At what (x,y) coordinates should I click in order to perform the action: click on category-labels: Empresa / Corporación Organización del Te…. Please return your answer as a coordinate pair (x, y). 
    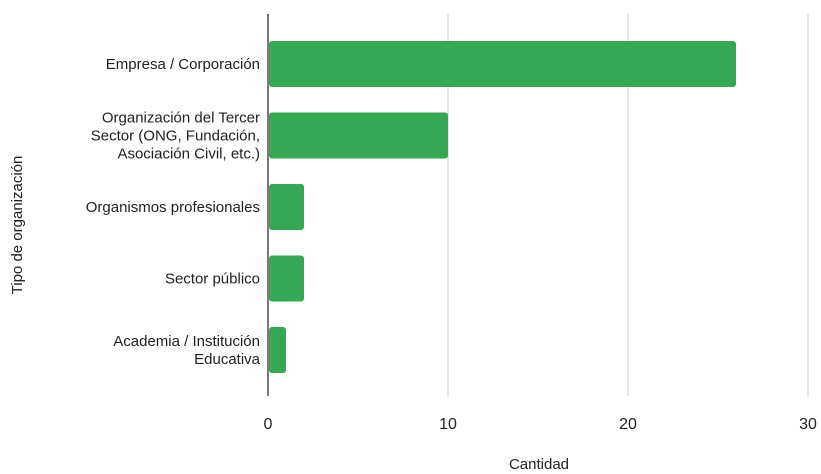
    Looking at the image, I should click on (173, 212).